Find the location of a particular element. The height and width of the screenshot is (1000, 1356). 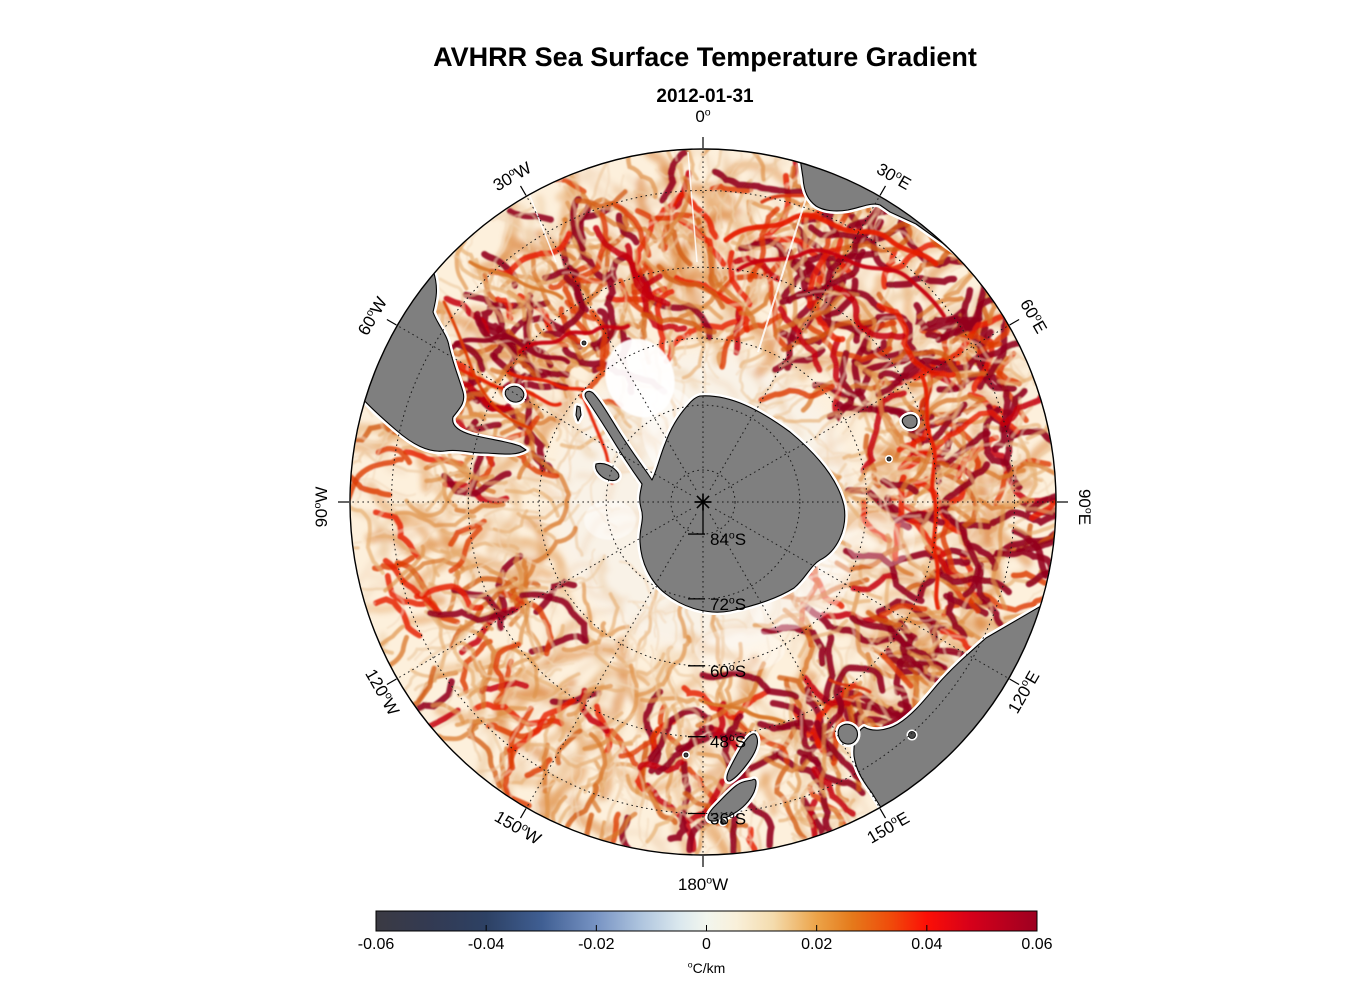

land-south-georgia is located at coordinates (607, 472).